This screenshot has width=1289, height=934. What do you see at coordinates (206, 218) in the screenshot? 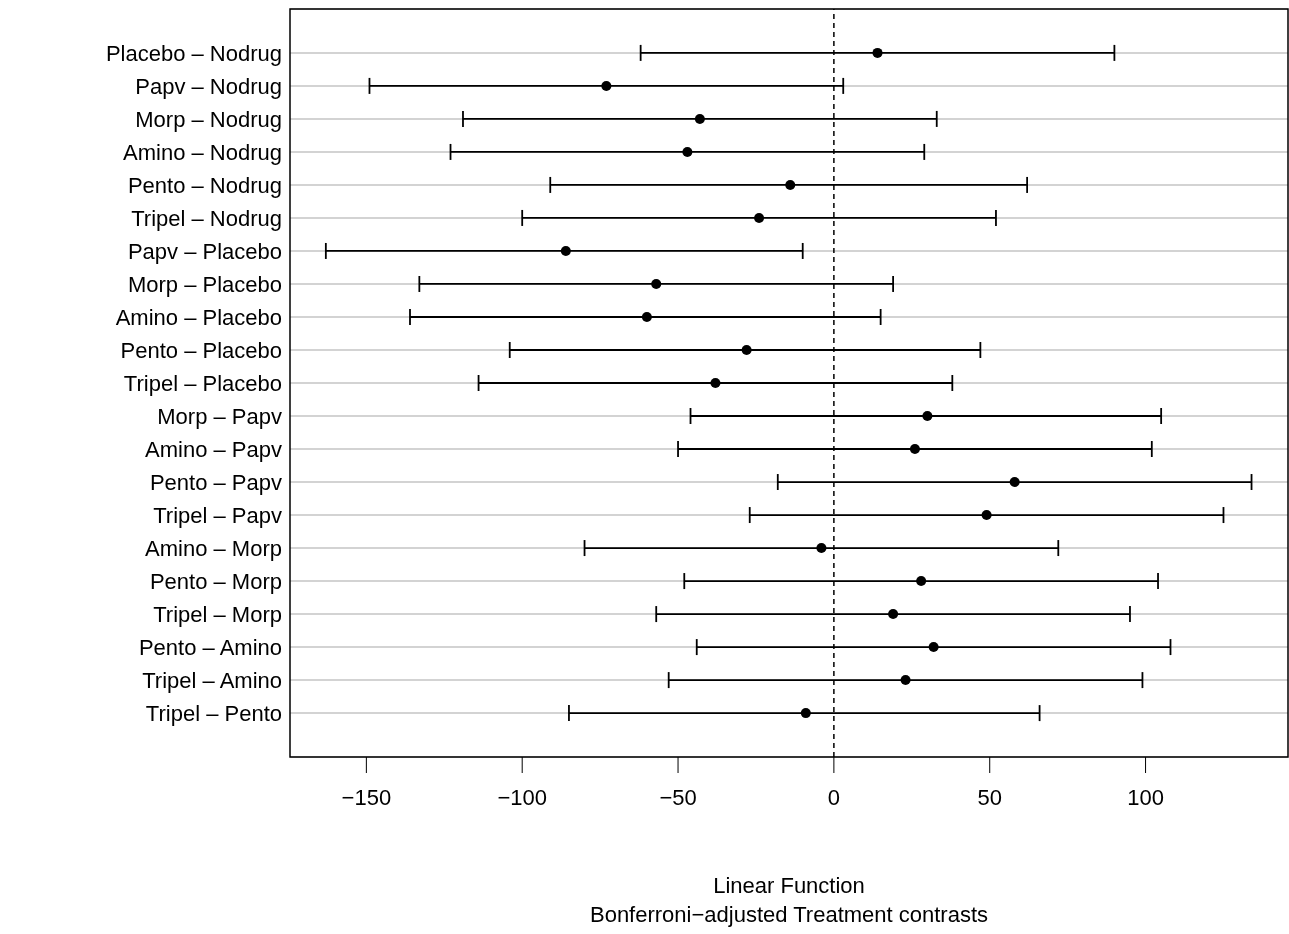
I see `y-tick-label: Tripel – Nodrug` at bounding box center [206, 218].